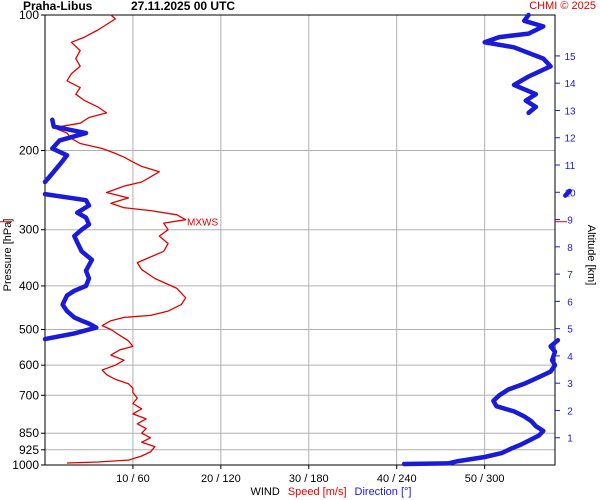  What do you see at coordinates (183, 6) in the screenshot?
I see `sounding-datetime: 27.11.2025 00 UTC` at bounding box center [183, 6].